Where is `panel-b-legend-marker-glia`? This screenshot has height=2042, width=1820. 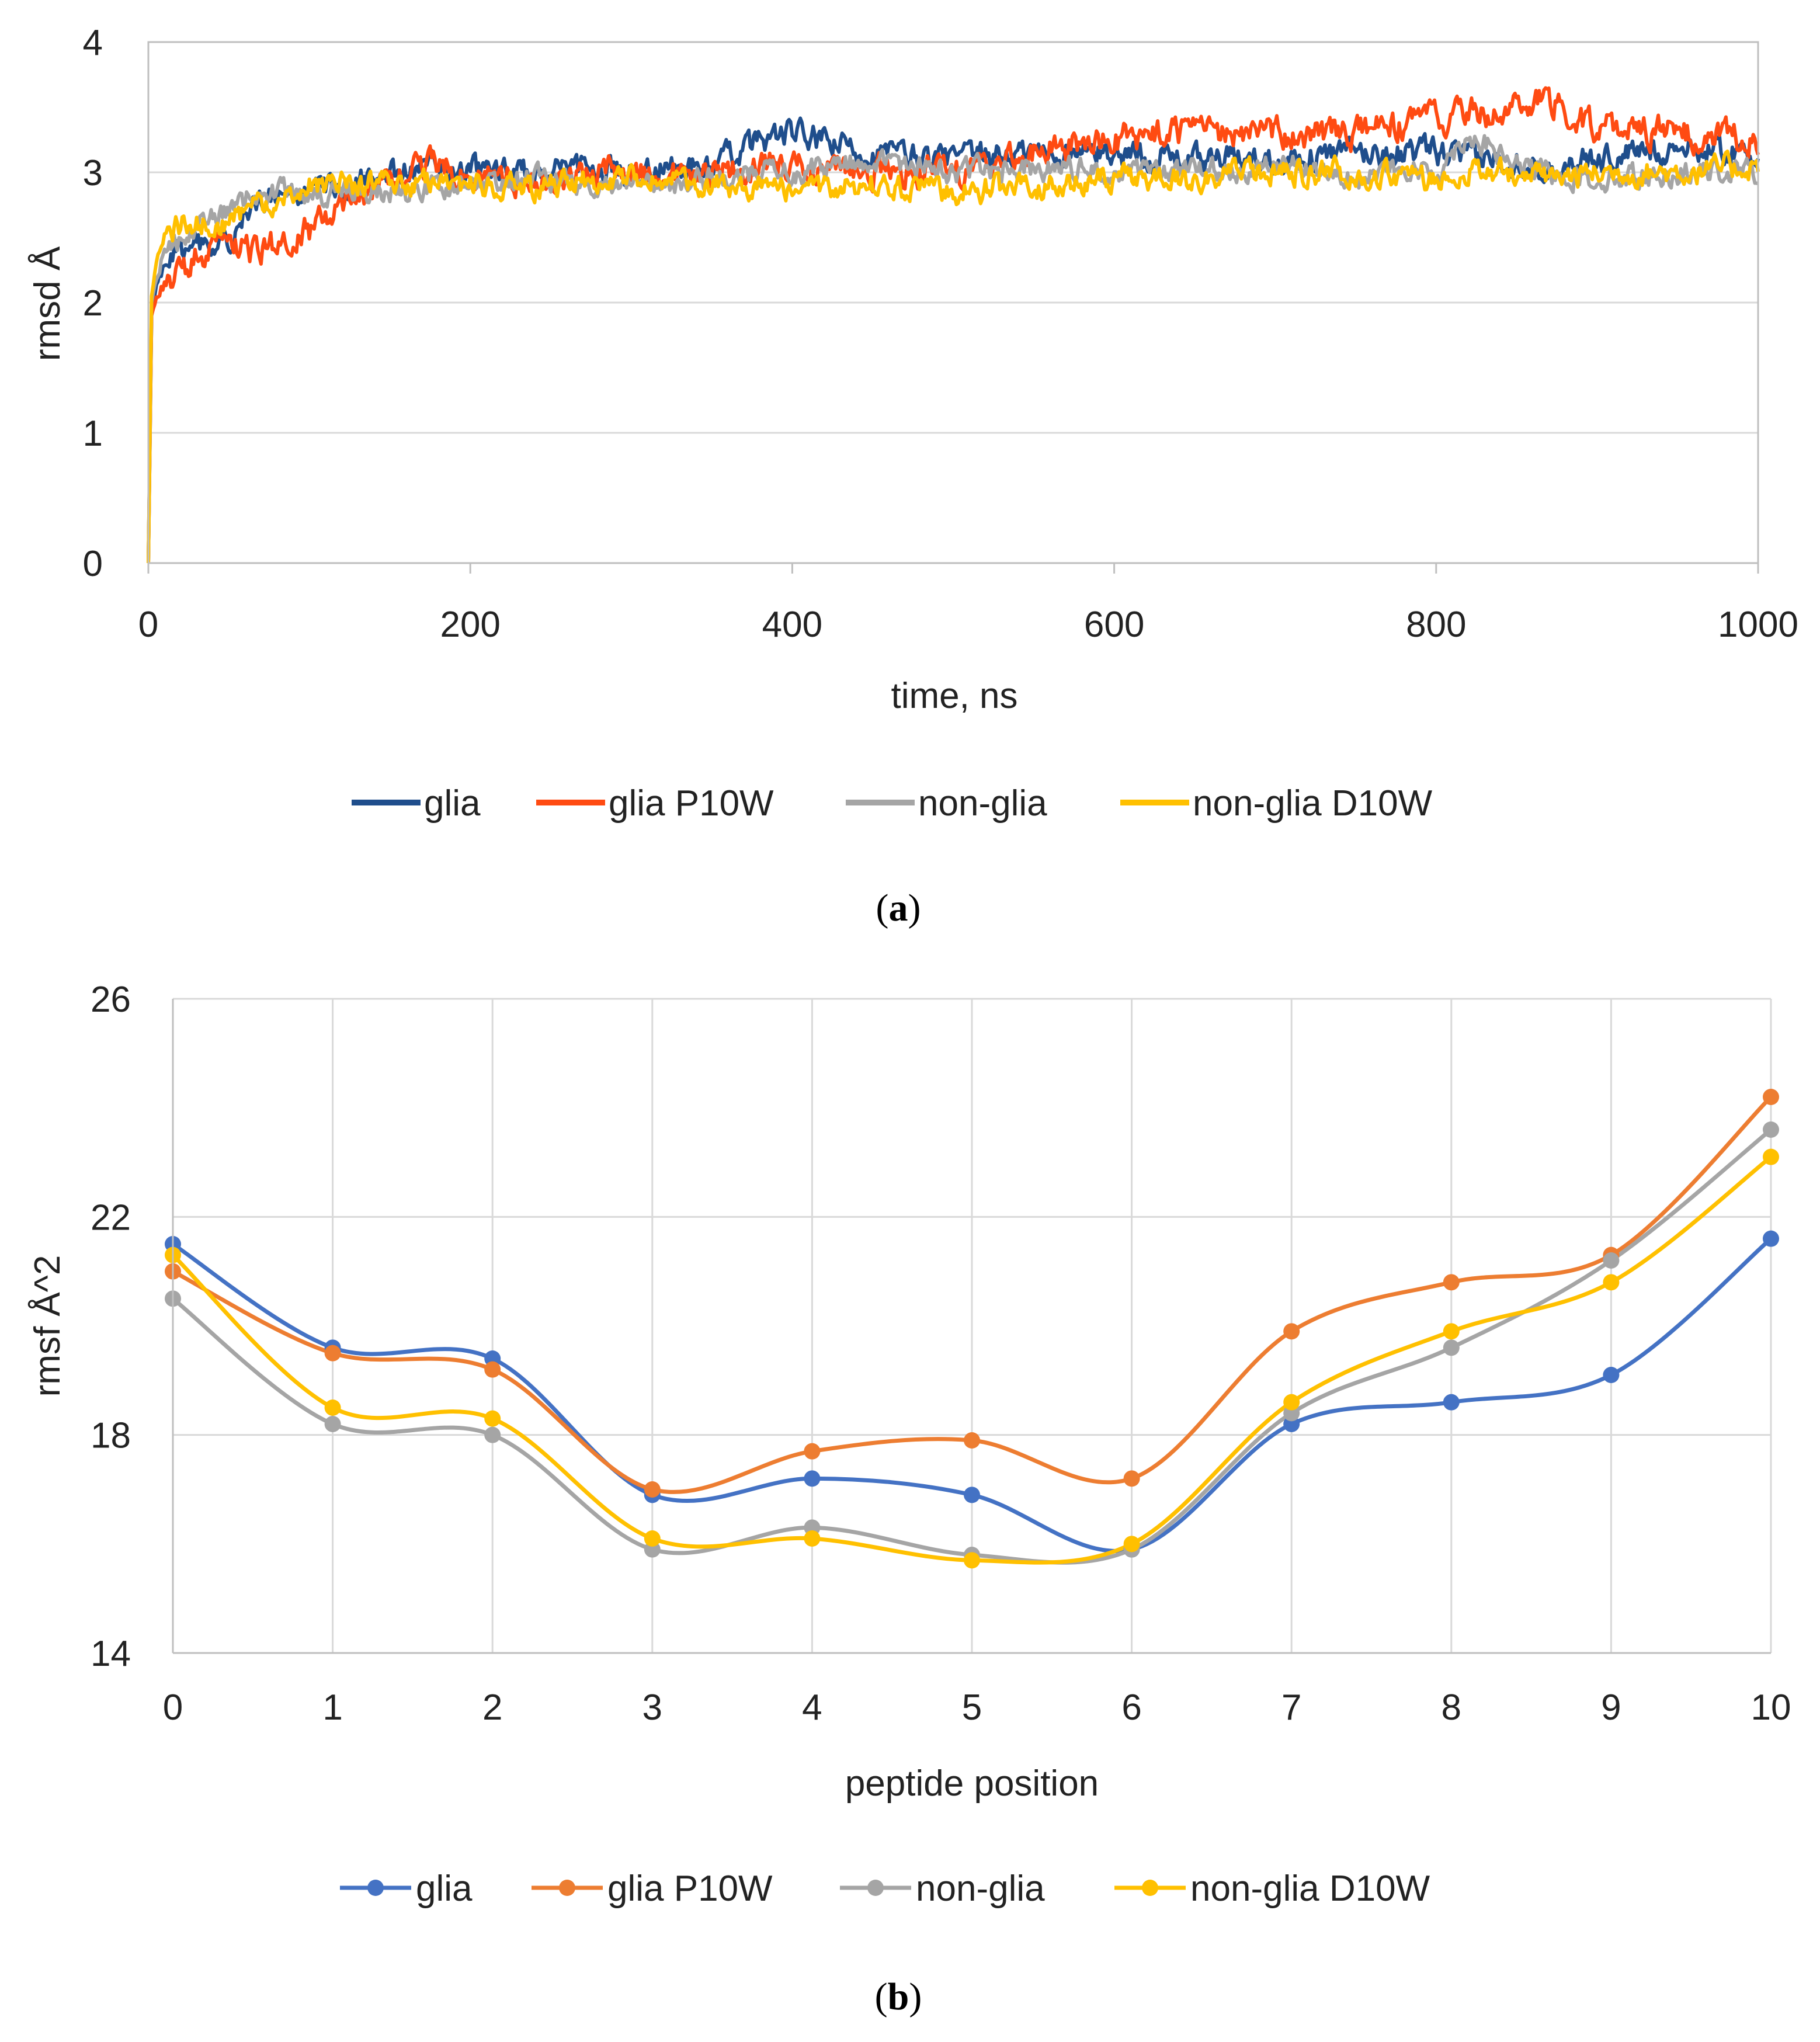
panel-b-legend-marker-glia is located at coordinates (375, 1888).